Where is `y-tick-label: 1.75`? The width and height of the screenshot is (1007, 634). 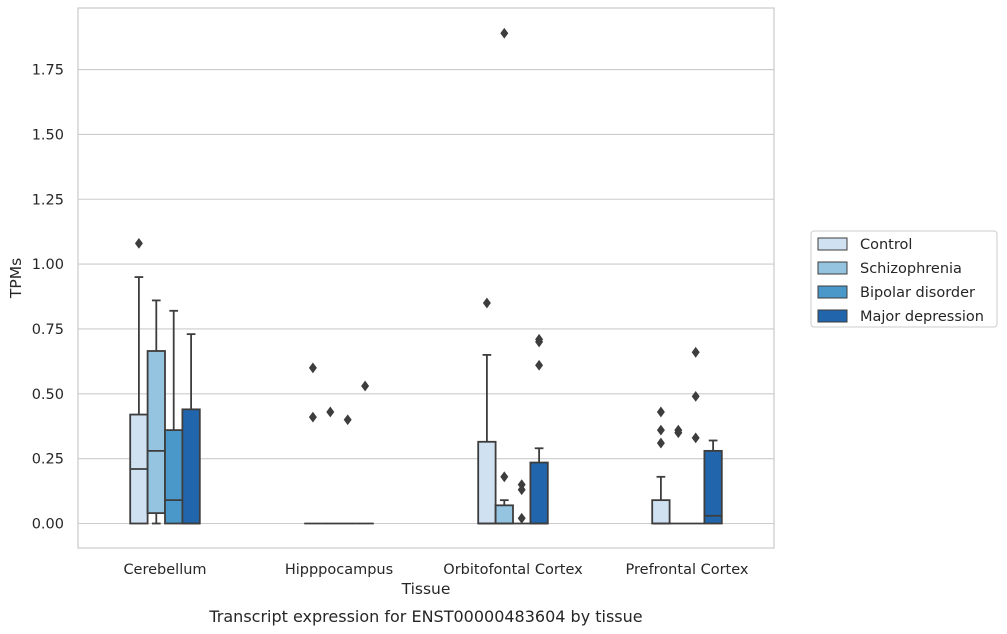
y-tick-label: 1.75 is located at coordinates (48, 71).